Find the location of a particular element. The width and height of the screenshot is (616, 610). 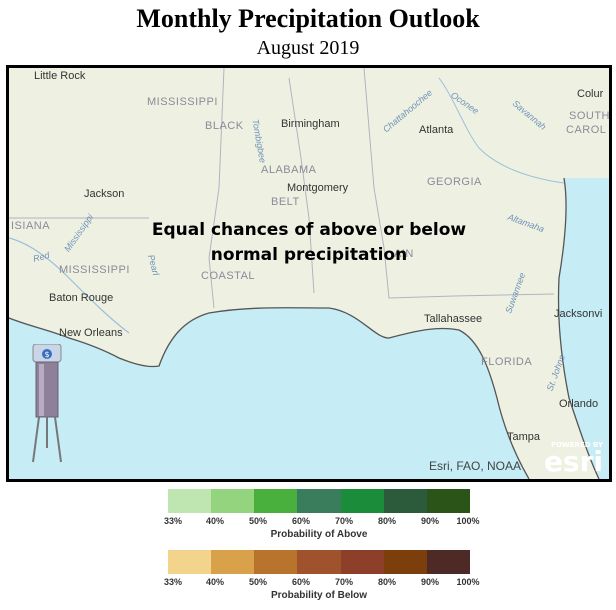

city-label: Jacksonvi is located at coordinates (578, 314).